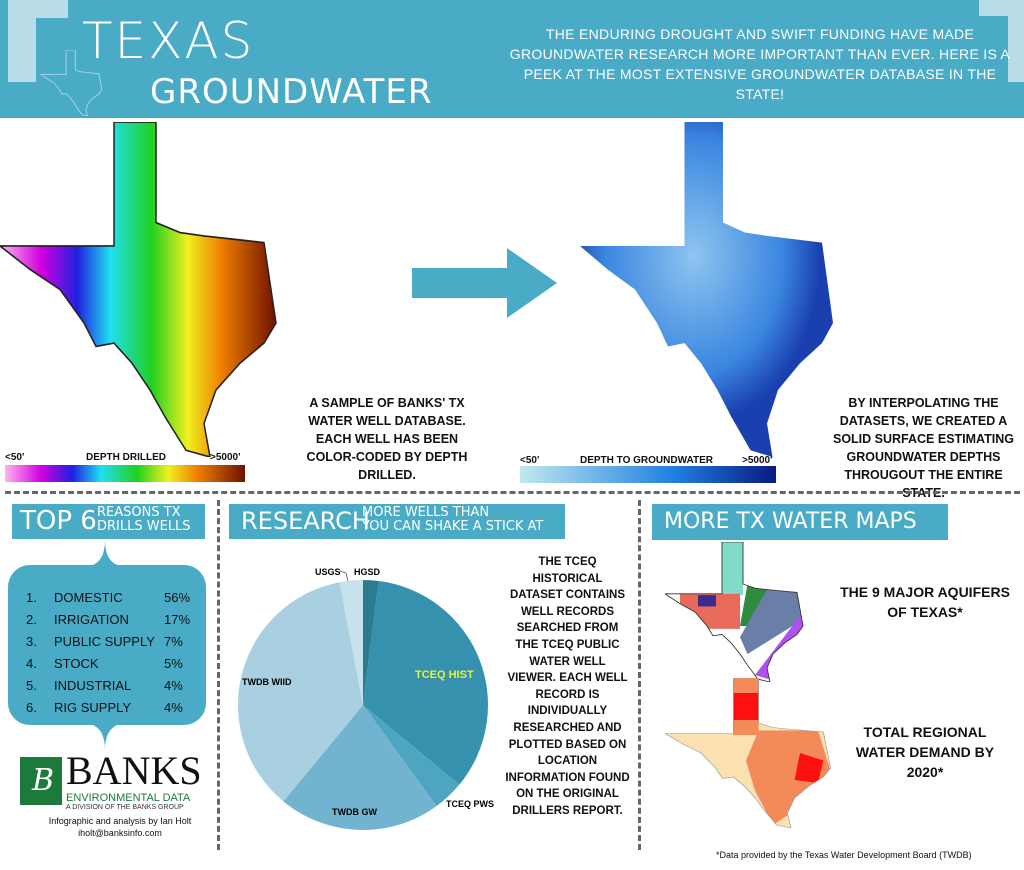  I want to click on reason-label: STOCK, so click(76, 663).